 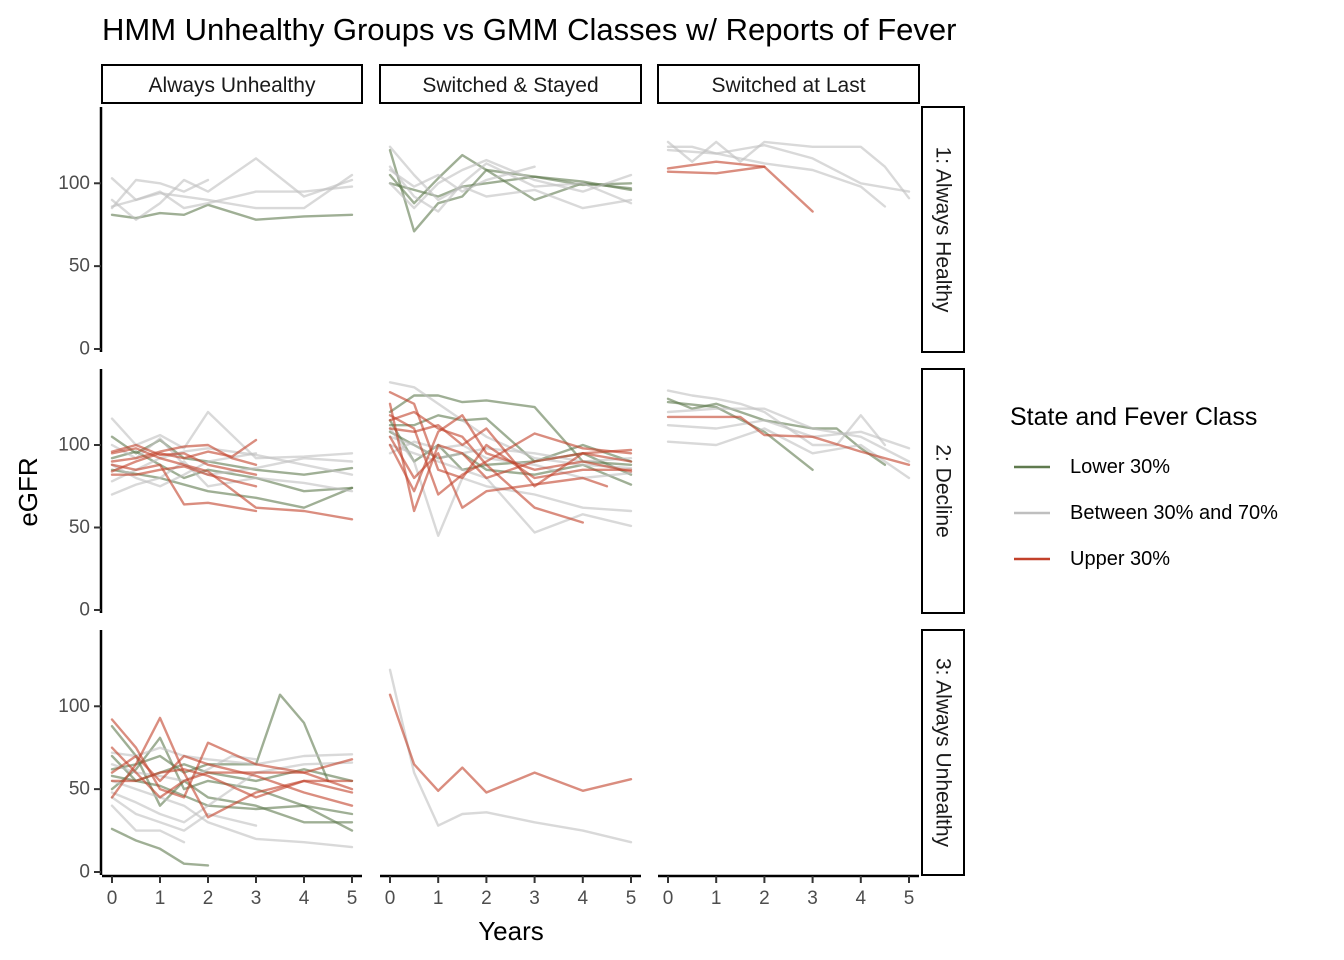 I want to click on row-strip-label: 1: Always Healthy, so click(x=943, y=230).